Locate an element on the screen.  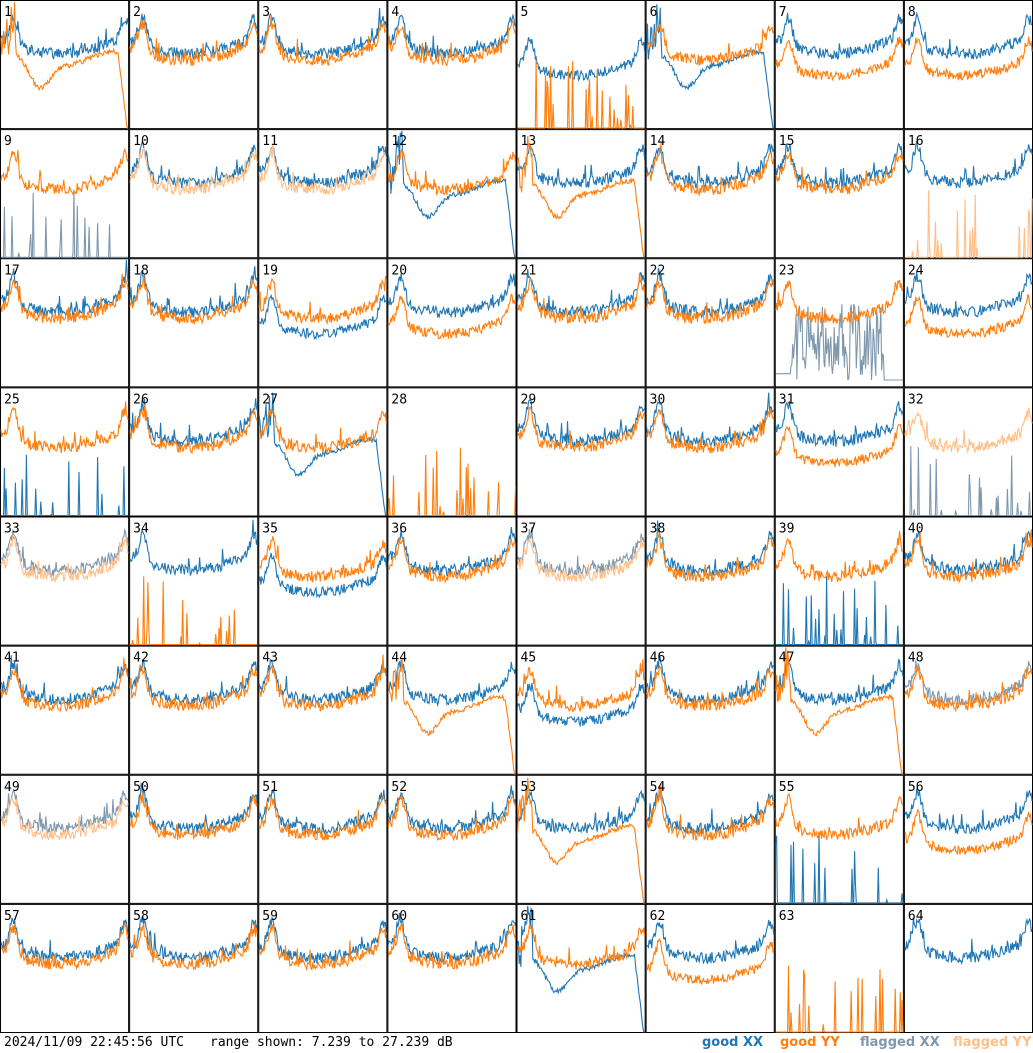
panel-21: 21 is located at coordinates (581, 323).